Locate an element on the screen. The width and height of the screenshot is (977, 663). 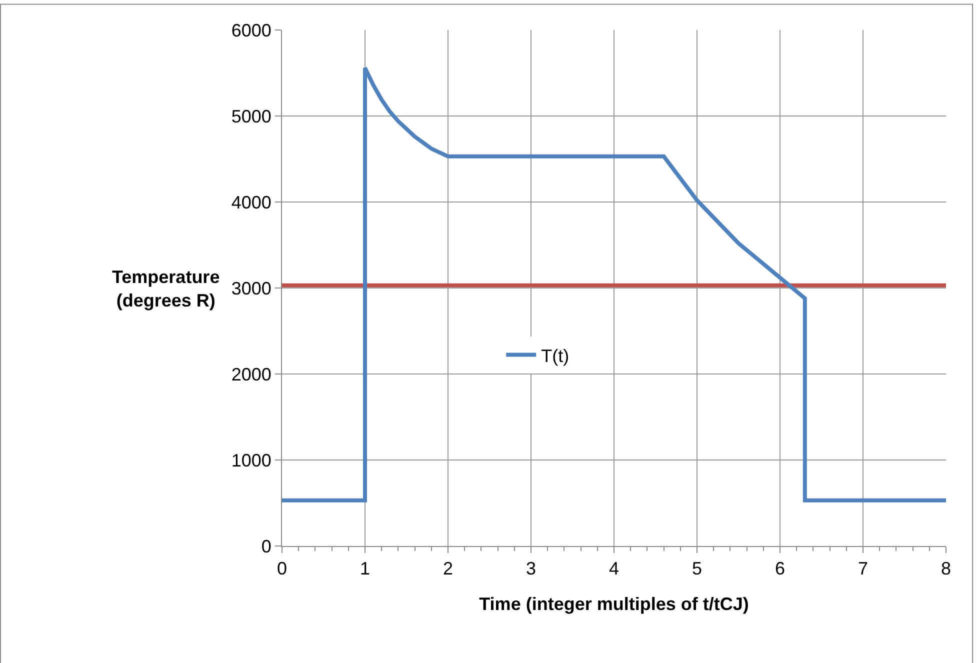
y-tick-label: 0 is located at coordinates (266, 546).